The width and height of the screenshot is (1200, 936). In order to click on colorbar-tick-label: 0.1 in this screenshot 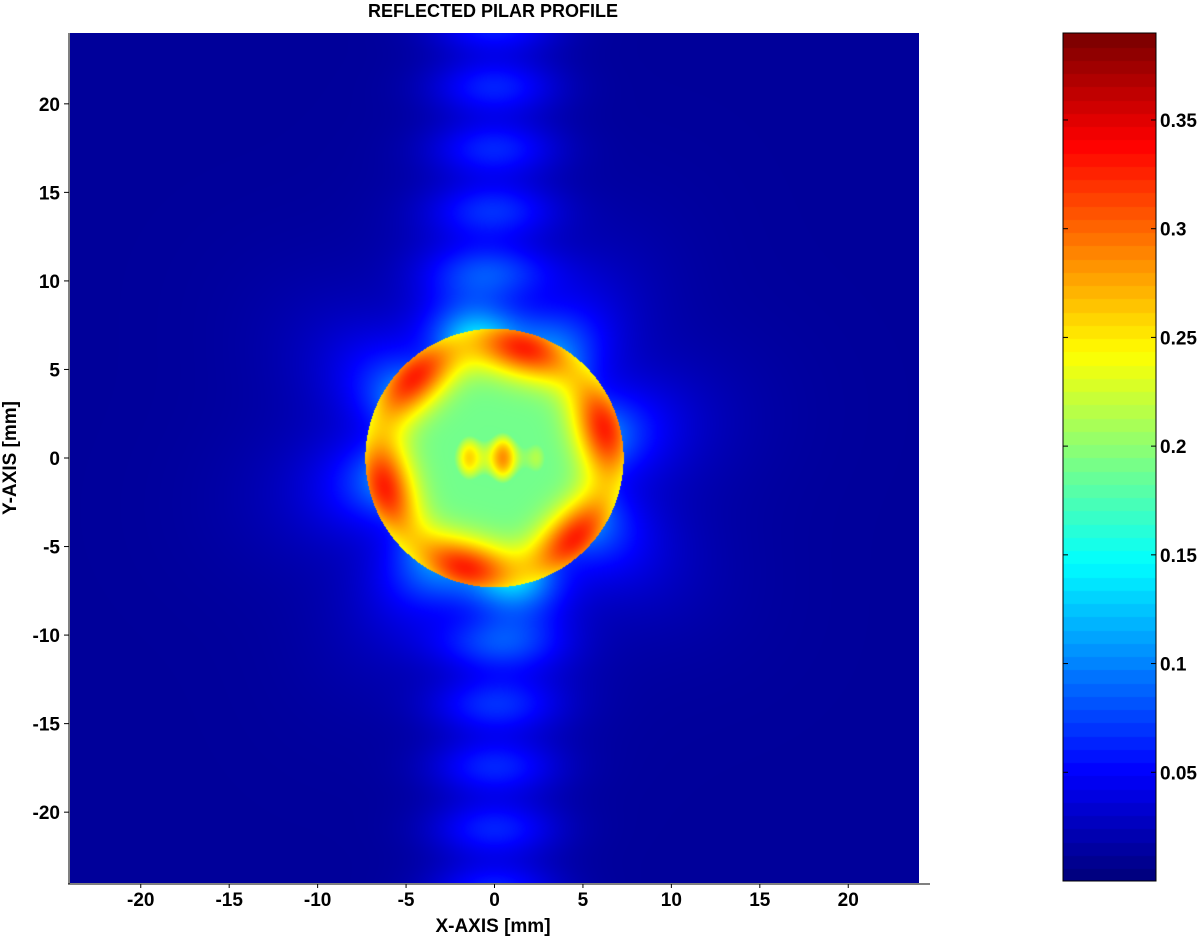, I will do `click(1173, 665)`.